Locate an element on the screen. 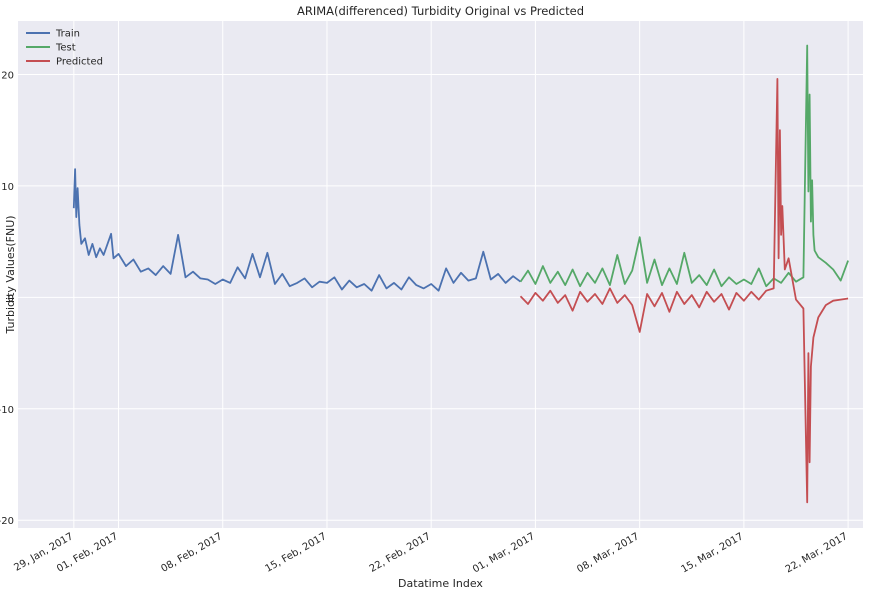 The height and width of the screenshot is (600, 870). y-tick-label: -10 is located at coordinates (7, 410).